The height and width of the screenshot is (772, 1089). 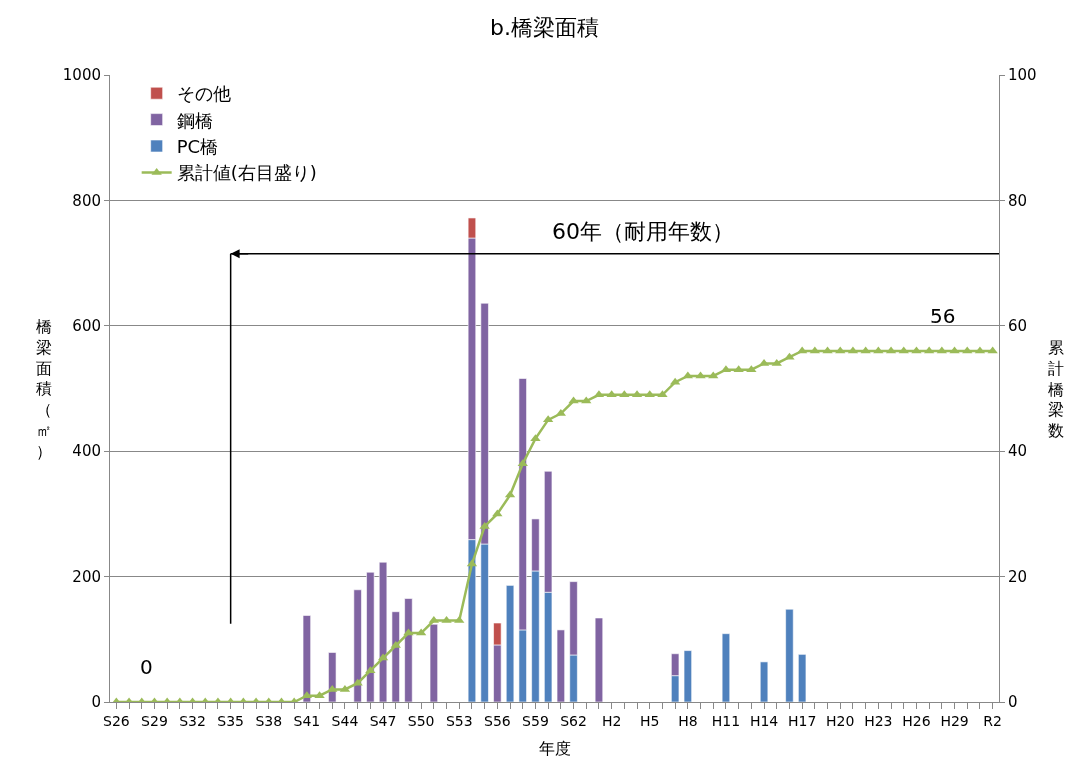 I want to click on y2-tick-label: 0, so click(x=1013, y=702).